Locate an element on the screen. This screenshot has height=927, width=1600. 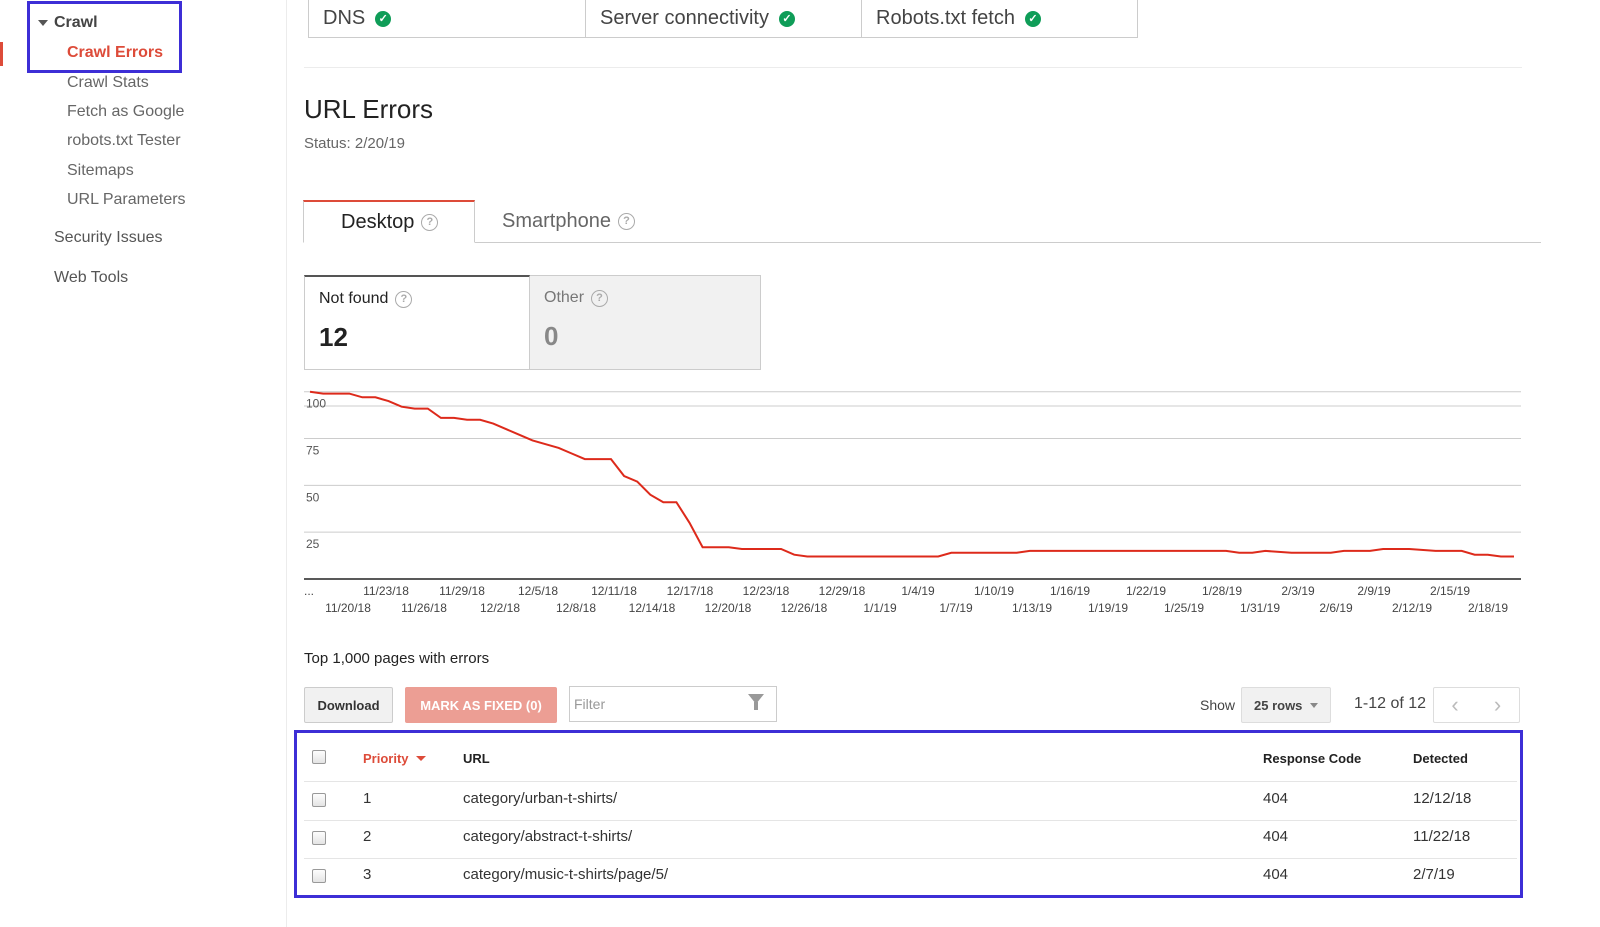
x-tick-label: 1/1/19 is located at coordinates (880, 608).